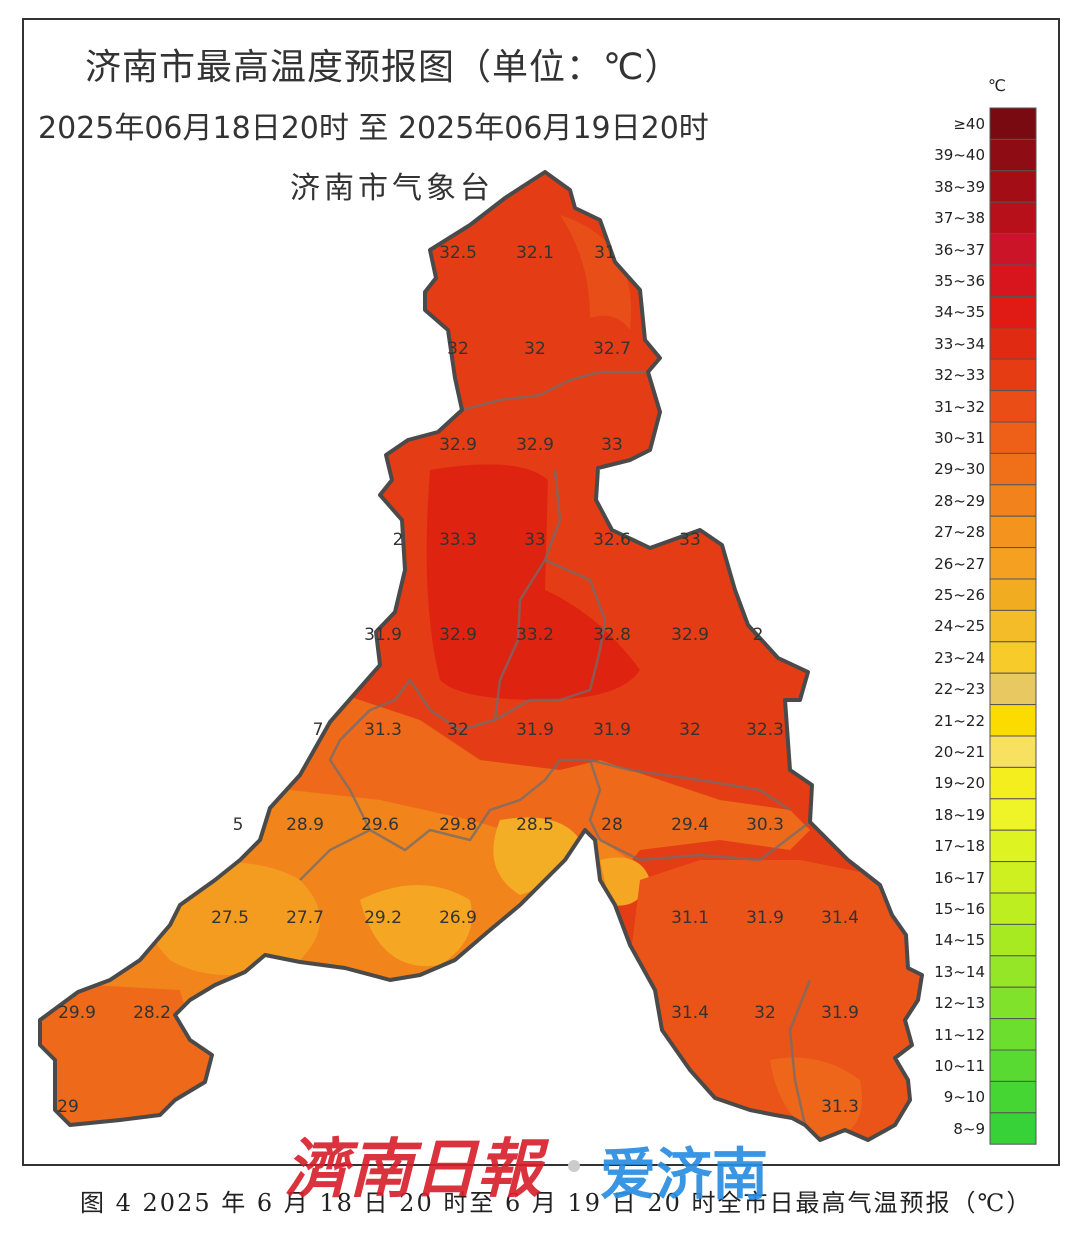 Image resolution: width=1080 pixels, height=1251 pixels. Describe the element at coordinates (765, 730) in the screenshot. I see `temperature-value: 32.3` at that location.